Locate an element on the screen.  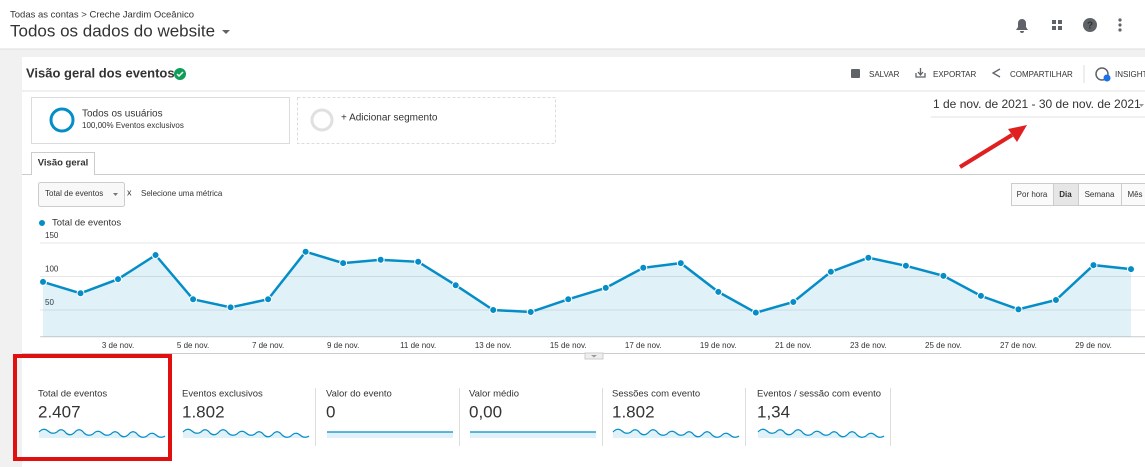
scorecard-value: 1,34 is located at coordinates (773, 411).